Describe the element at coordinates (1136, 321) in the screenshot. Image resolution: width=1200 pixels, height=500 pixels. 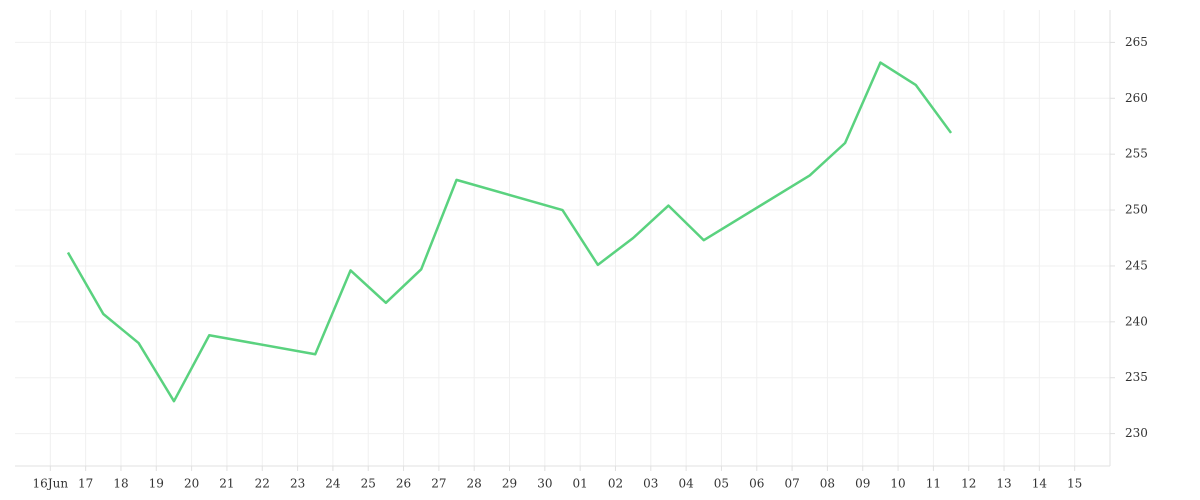
I see `y-tick-label: 240` at that location.